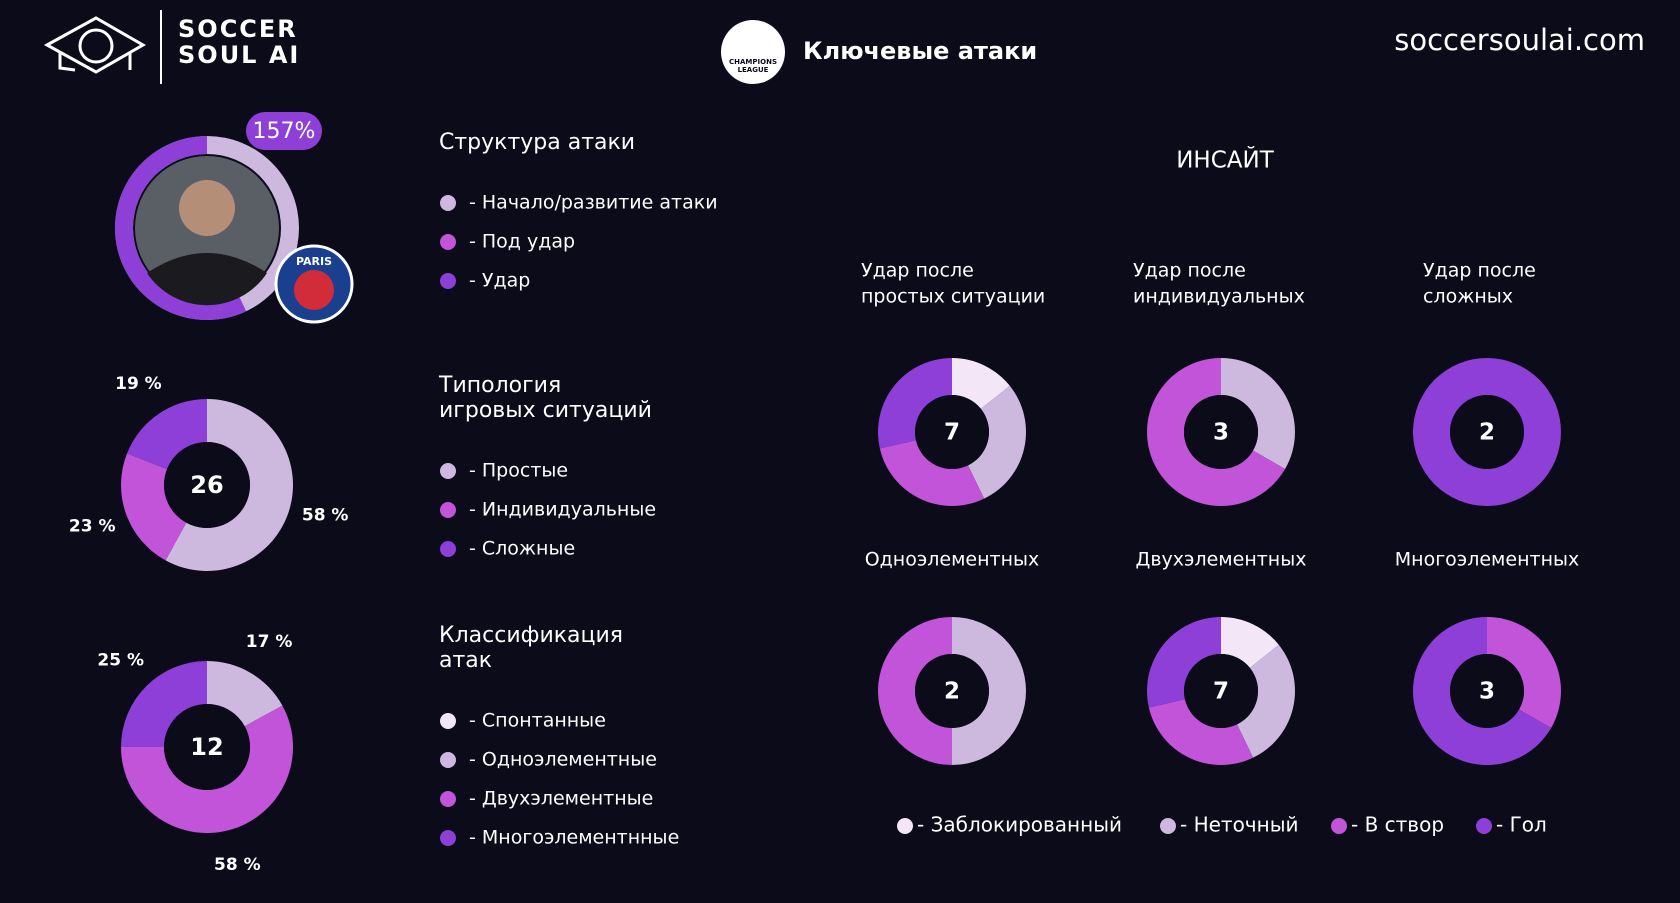 The width and height of the screenshot is (1680, 903). Describe the element at coordinates (545, 410) in the screenshot. I see `section-title: игровых ситуаций` at that location.